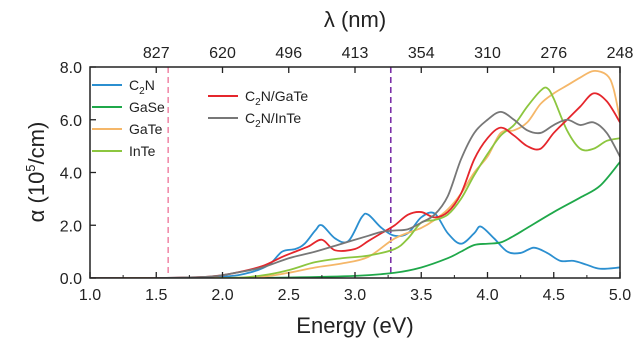 This screenshot has height=346, width=633. What do you see at coordinates (71, 68) in the screenshot?
I see `y-tick-label: 8.0` at bounding box center [71, 68].